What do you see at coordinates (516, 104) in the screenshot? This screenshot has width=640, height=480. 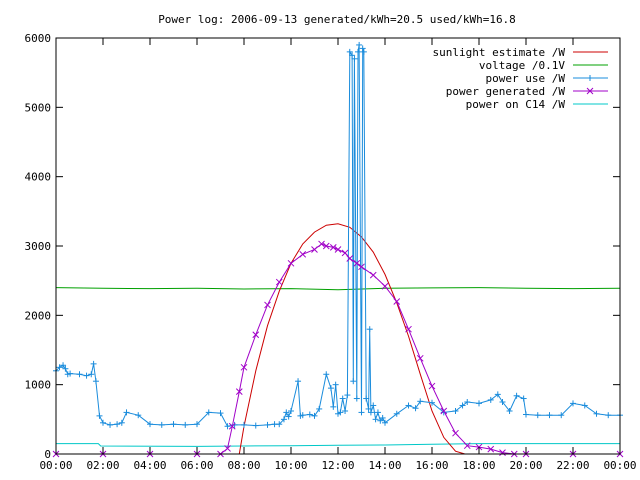 I see `legend-label: power on C14 /W` at bounding box center [516, 104].